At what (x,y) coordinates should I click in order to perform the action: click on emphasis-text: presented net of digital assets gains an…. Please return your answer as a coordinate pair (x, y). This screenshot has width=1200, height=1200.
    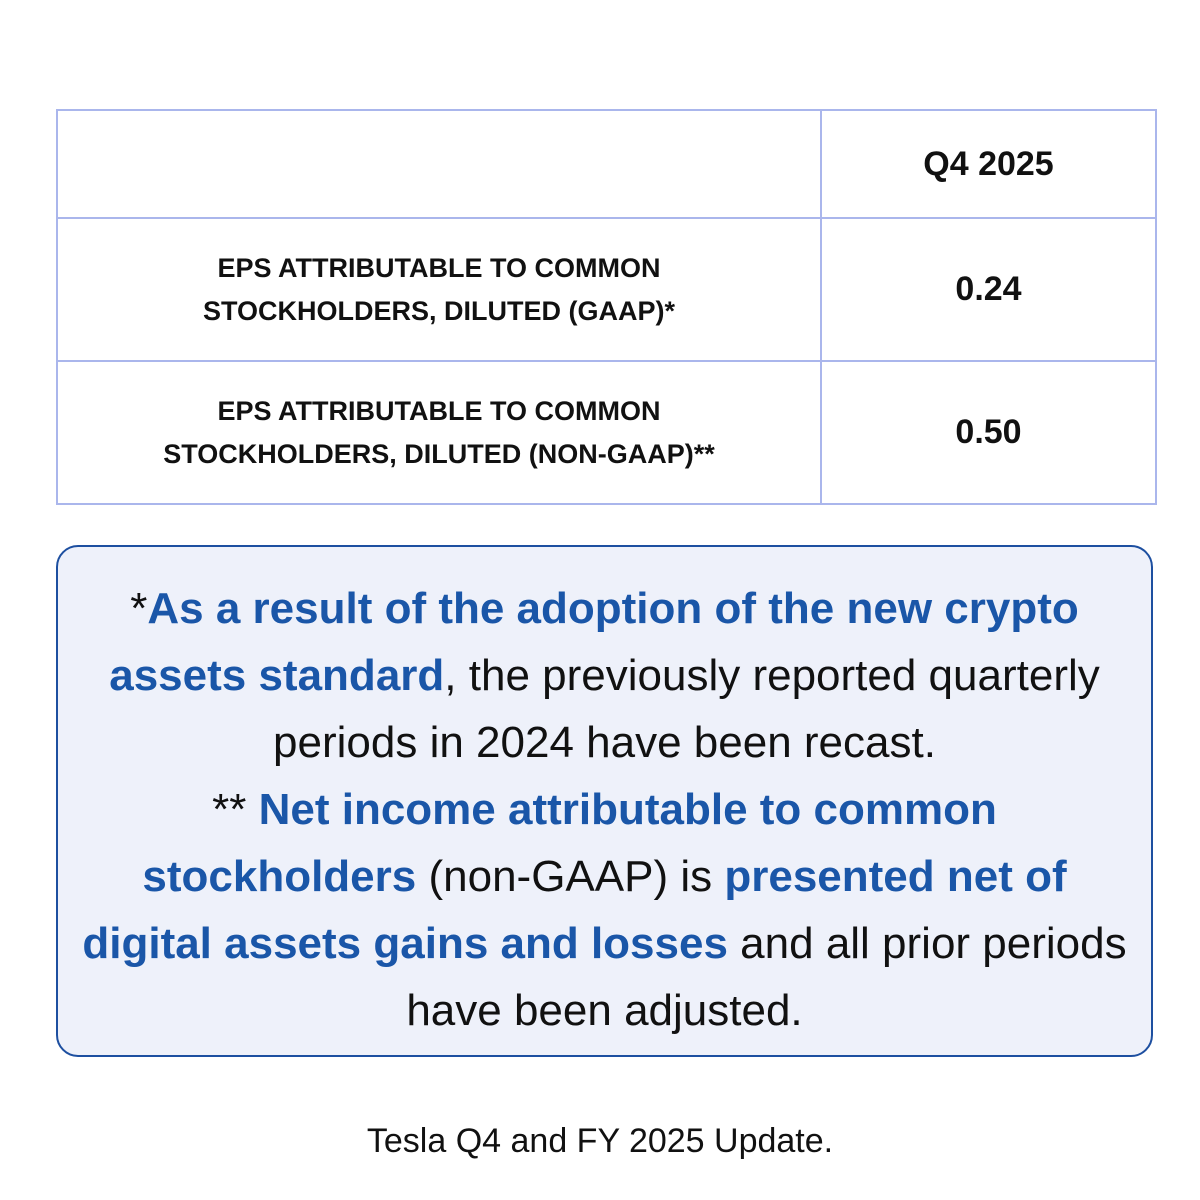
    Looking at the image, I should click on (574, 910).